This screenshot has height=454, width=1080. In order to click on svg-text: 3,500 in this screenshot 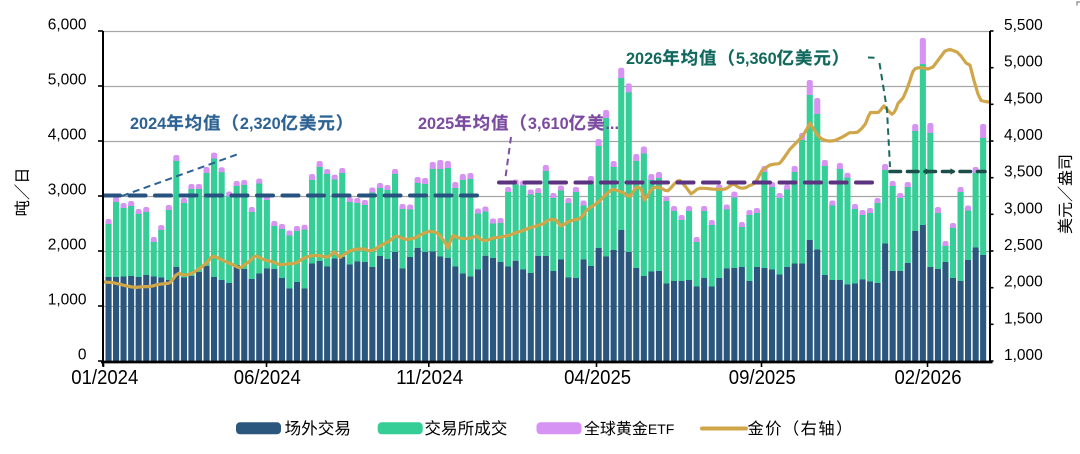, I will do `click(1023, 172)`.